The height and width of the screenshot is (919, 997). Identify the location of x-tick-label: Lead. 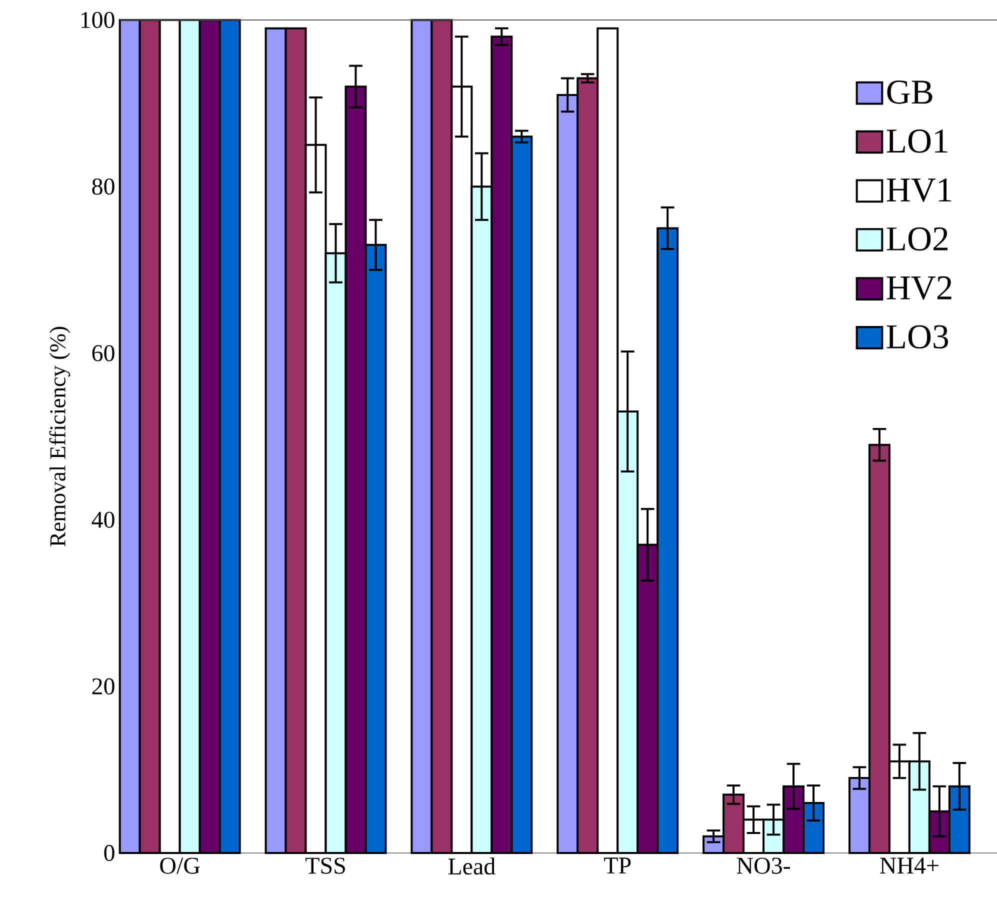
(472, 866).